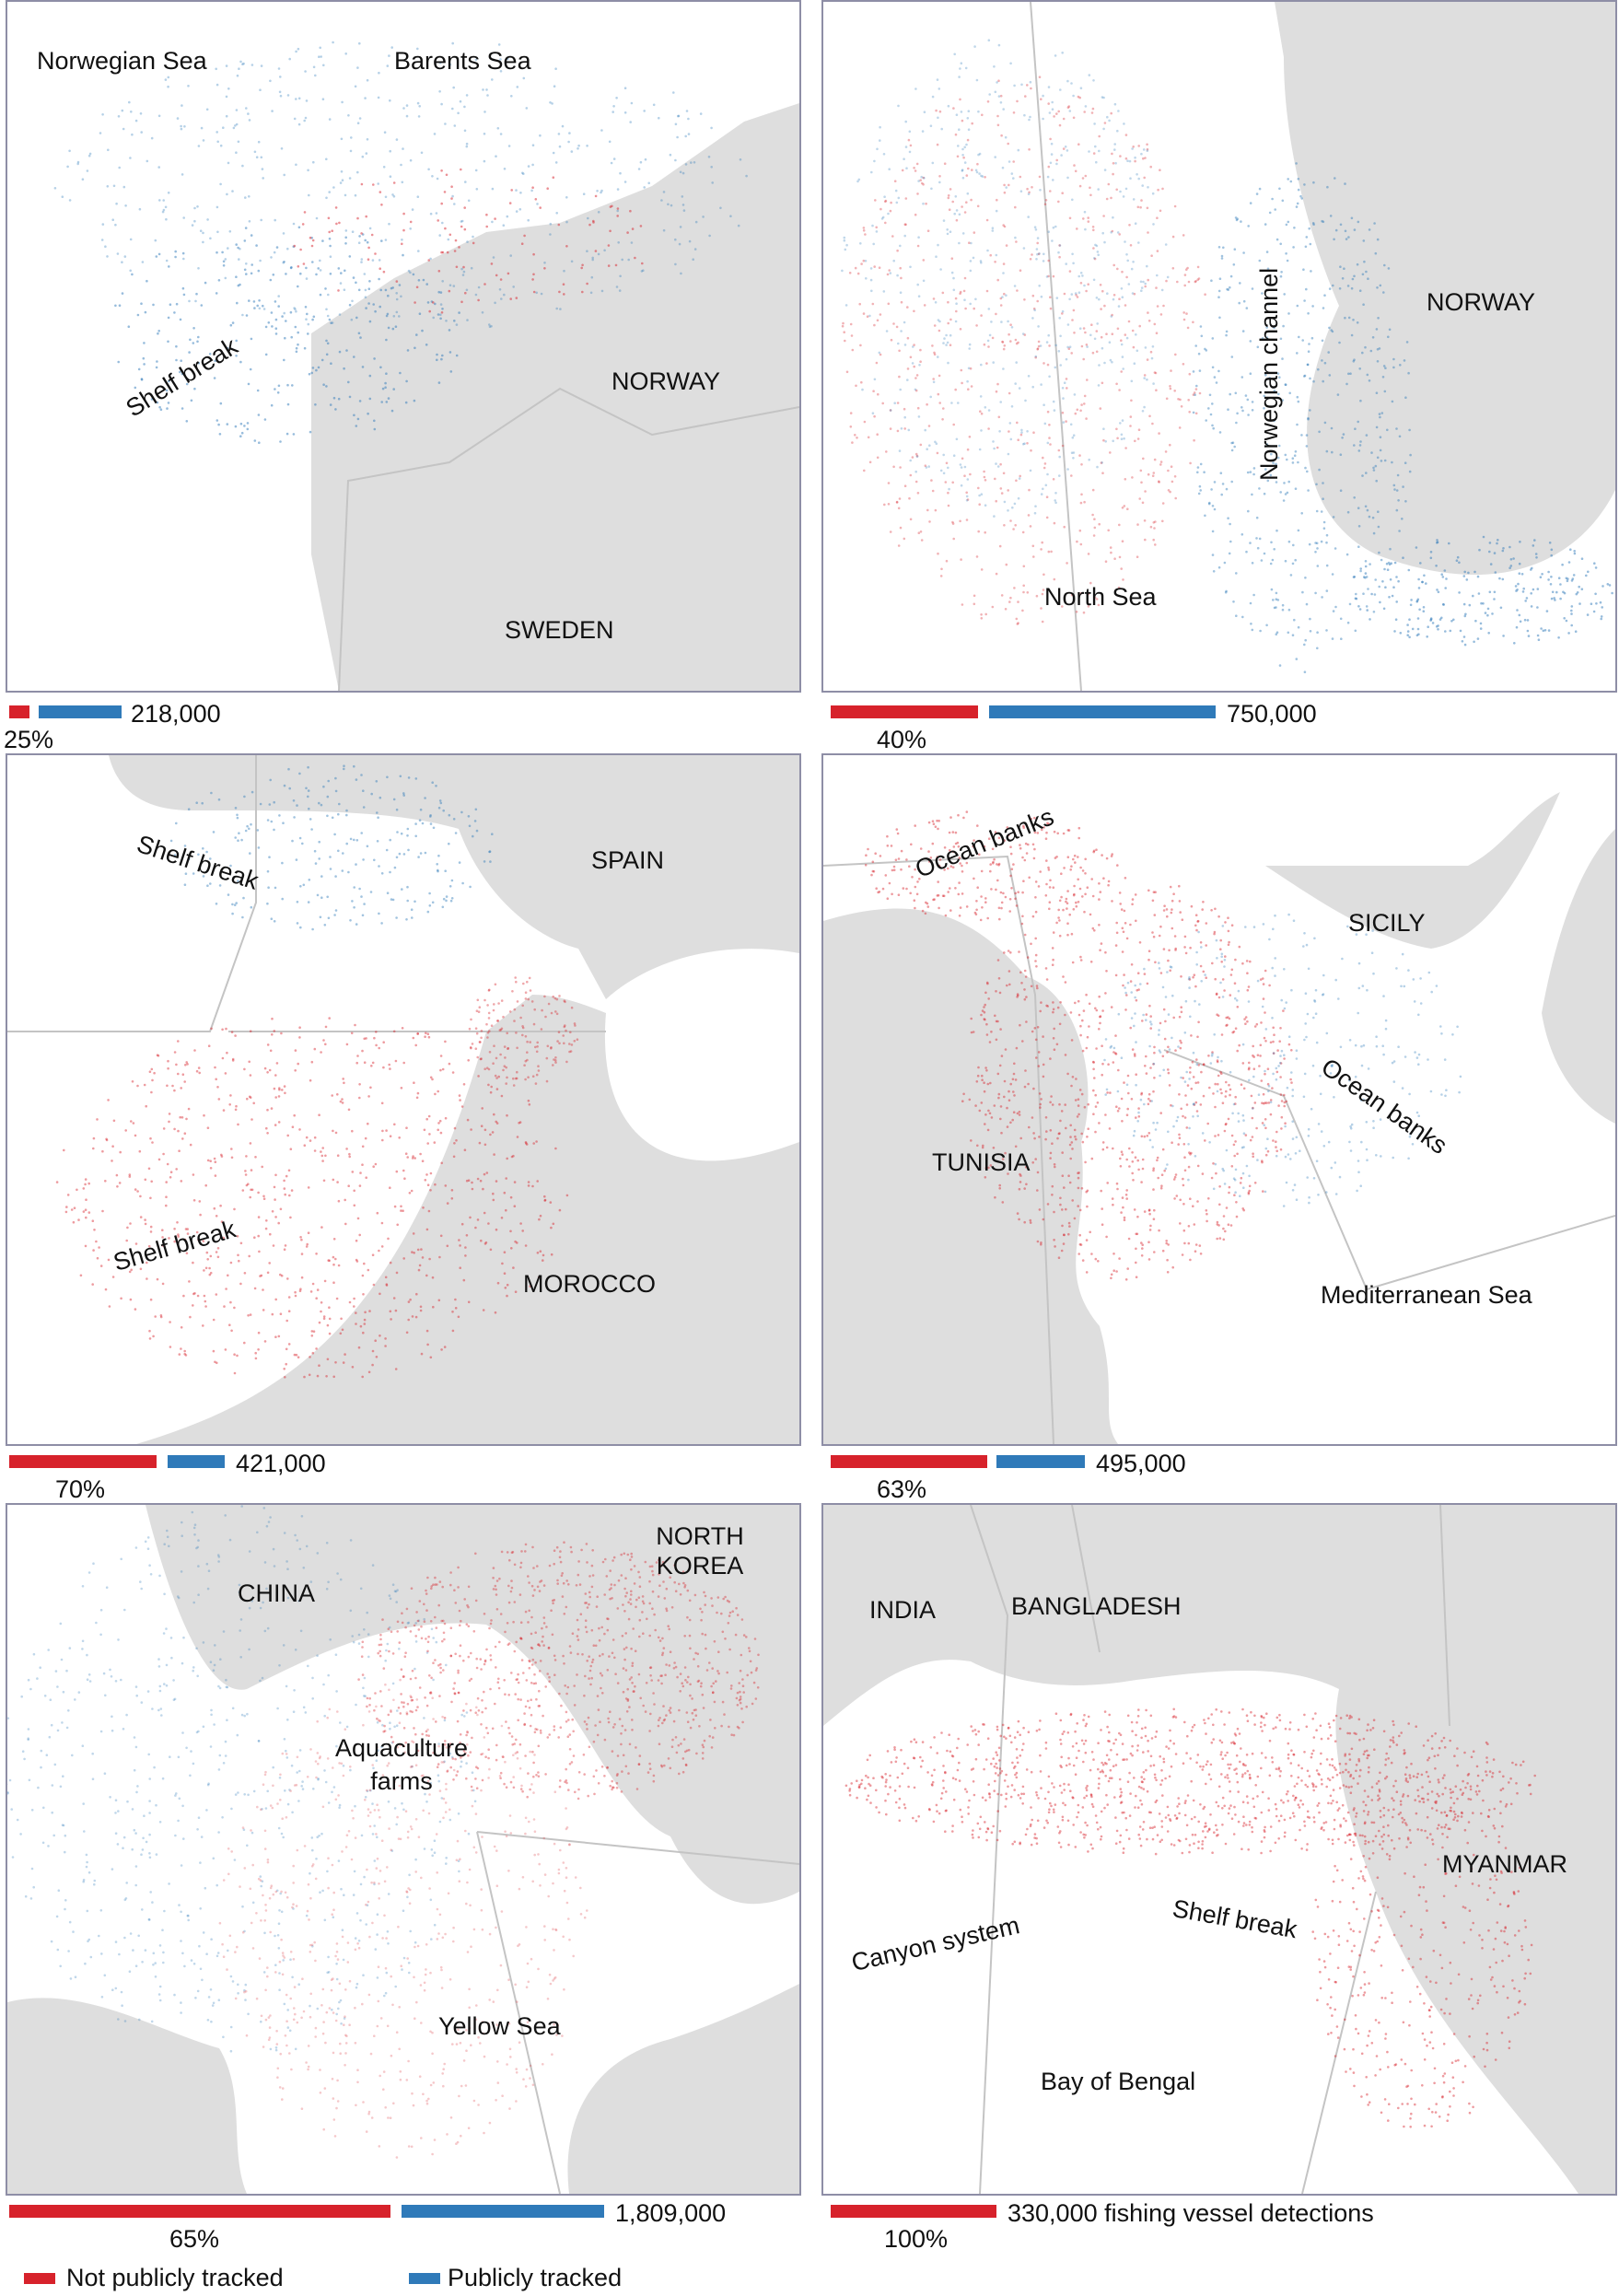 The width and height of the screenshot is (1619, 2296). What do you see at coordinates (500, 2026) in the screenshot?
I see `label-yellow-sea: Yellow Sea` at bounding box center [500, 2026].